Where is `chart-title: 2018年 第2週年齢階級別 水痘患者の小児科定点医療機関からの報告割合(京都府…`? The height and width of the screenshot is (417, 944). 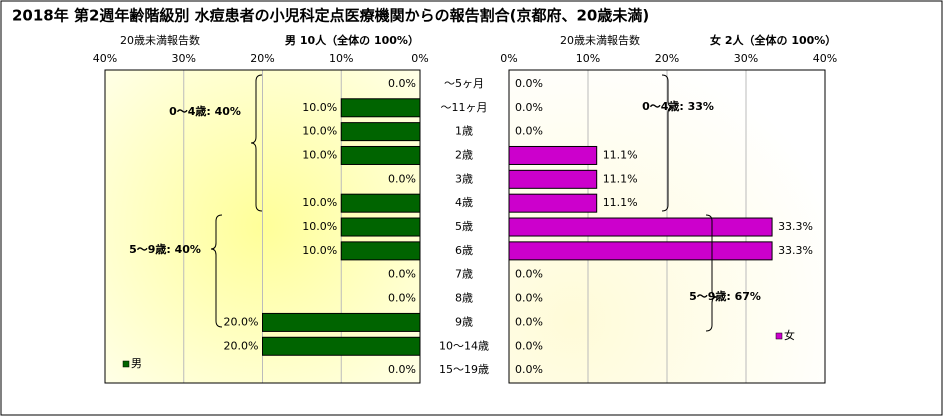 chart-title: 2018年 第2週年齢階級別 水痘患者の小児科定点医療機関からの報告割合(京都府… is located at coordinates (330, 16).